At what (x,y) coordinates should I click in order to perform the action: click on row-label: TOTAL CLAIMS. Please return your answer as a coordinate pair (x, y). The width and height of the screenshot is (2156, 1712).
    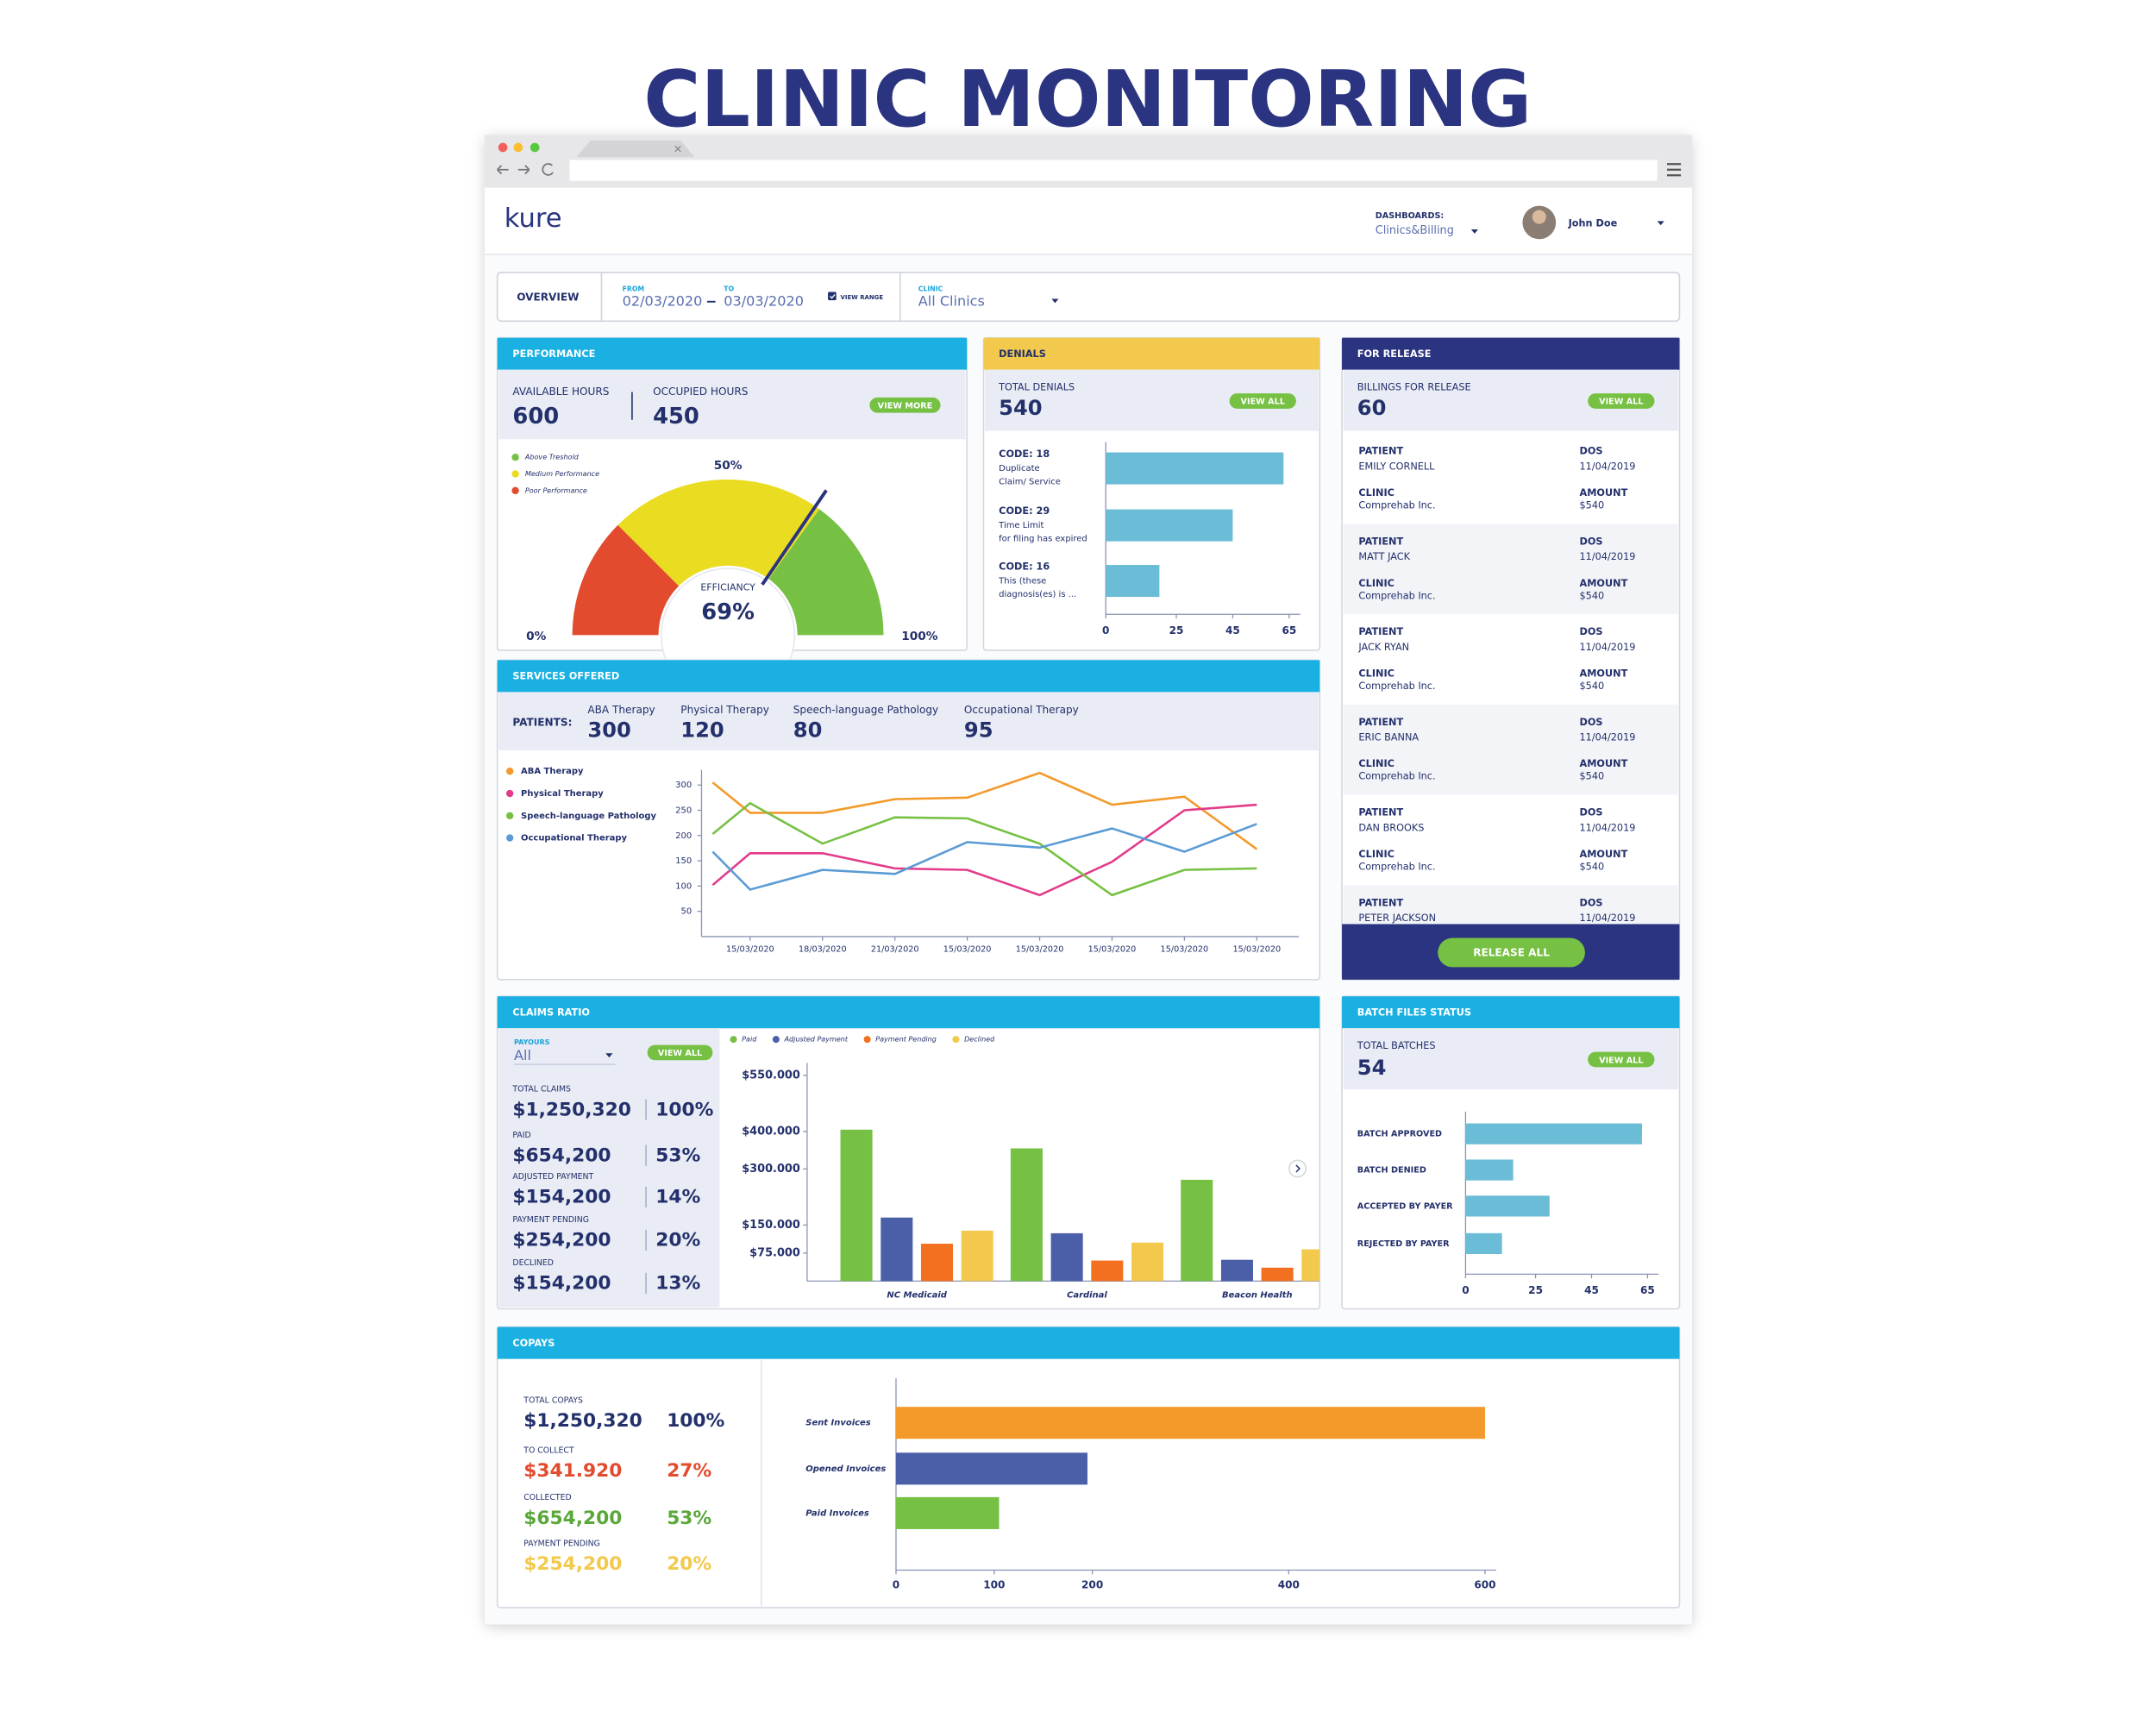
    Looking at the image, I should click on (541, 1090).